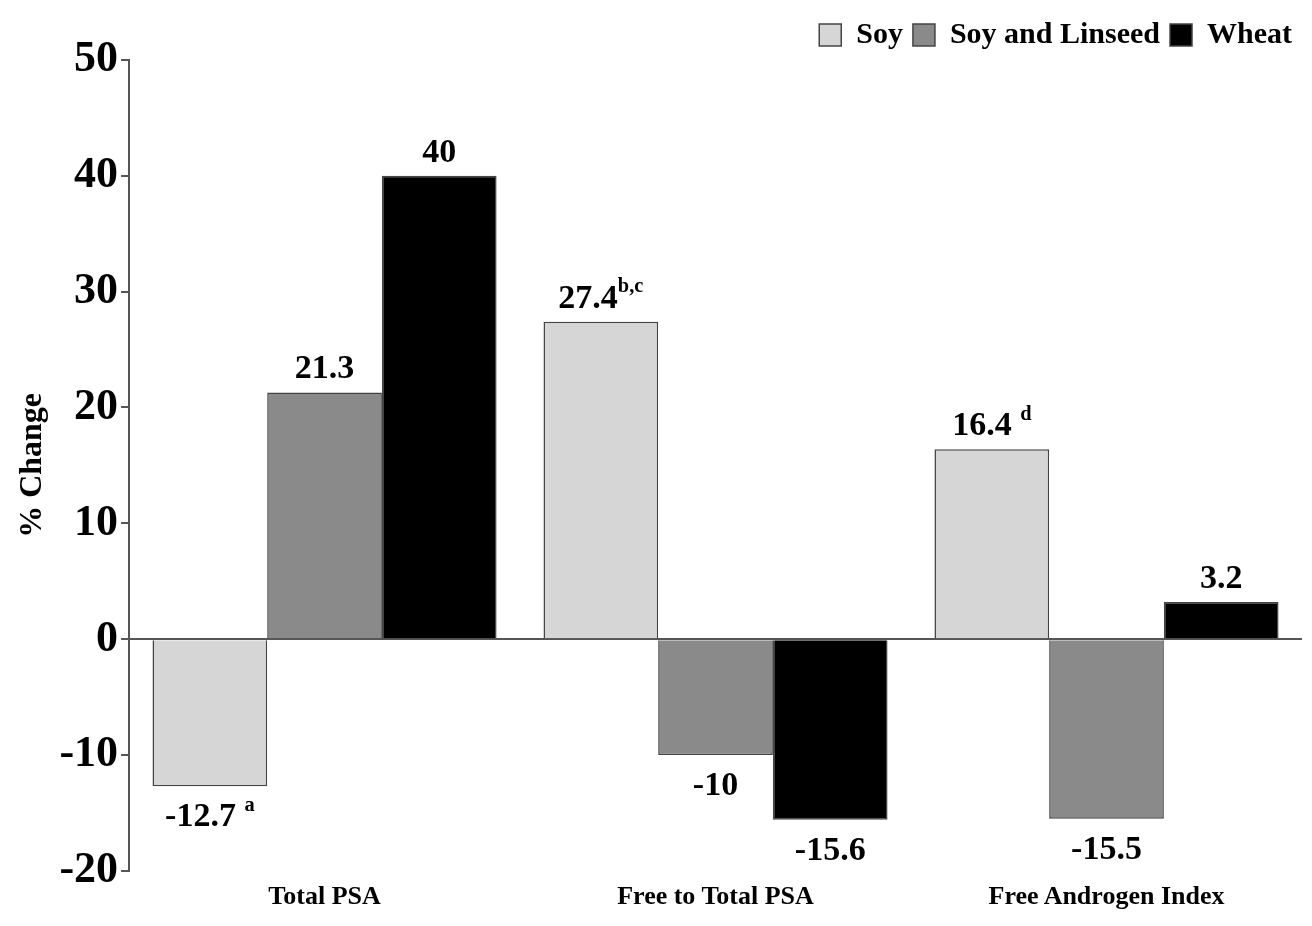 This screenshot has height=926, width=1312. I want to click on y-tick-label: 0, so click(107, 636).